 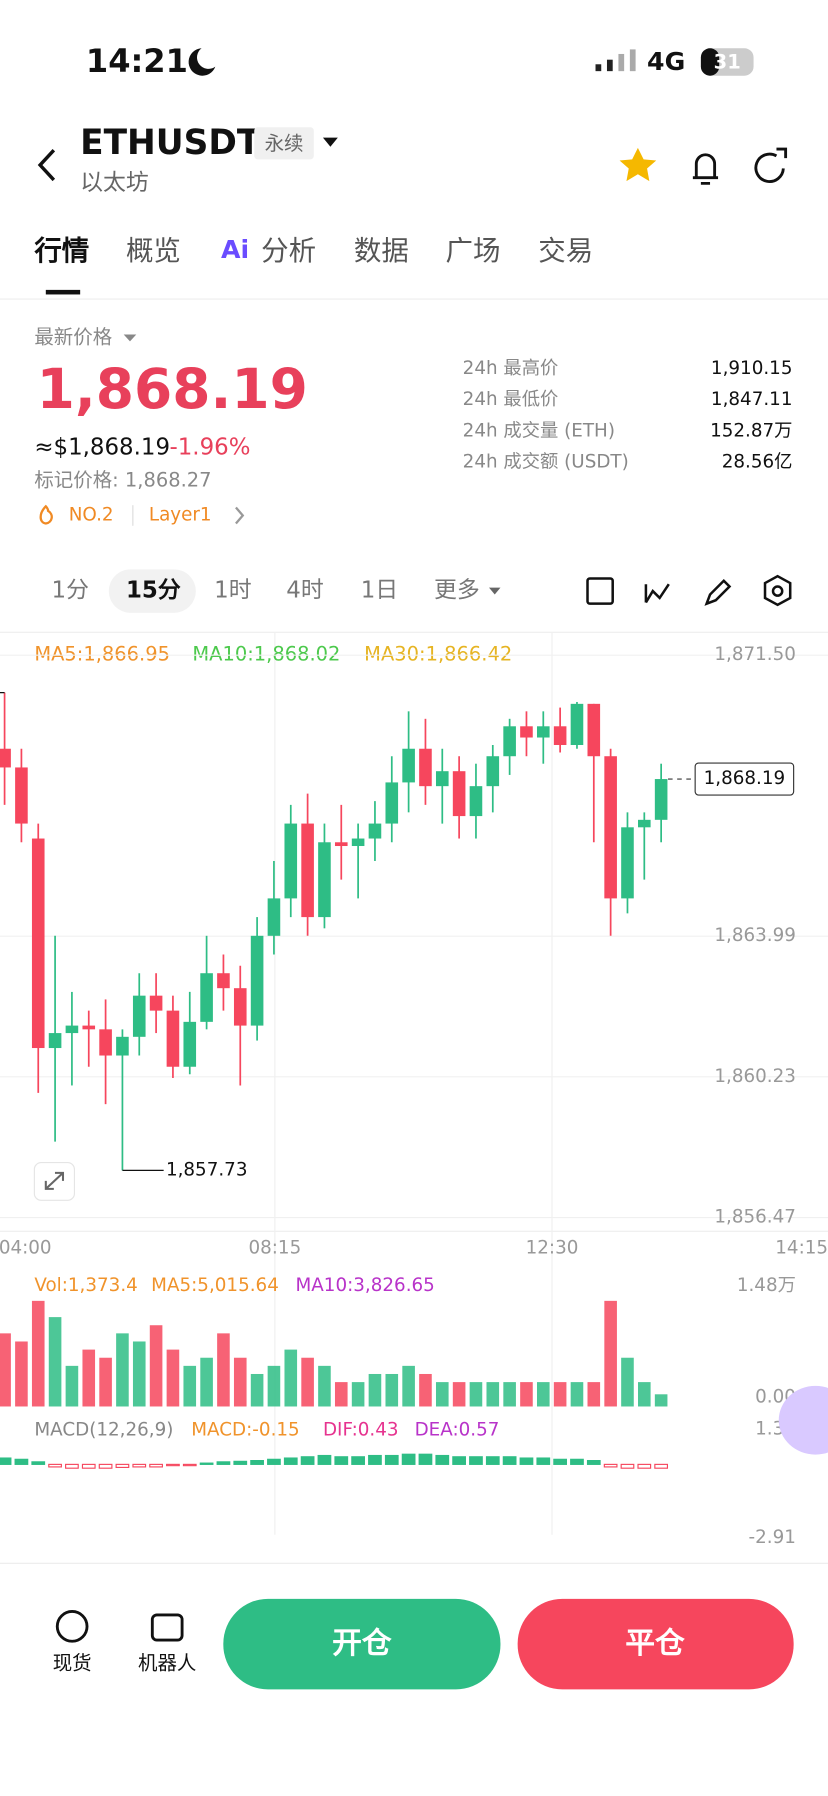 What do you see at coordinates (288, 251) in the screenshot?
I see `tab: 分析` at bounding box center [288, 251].